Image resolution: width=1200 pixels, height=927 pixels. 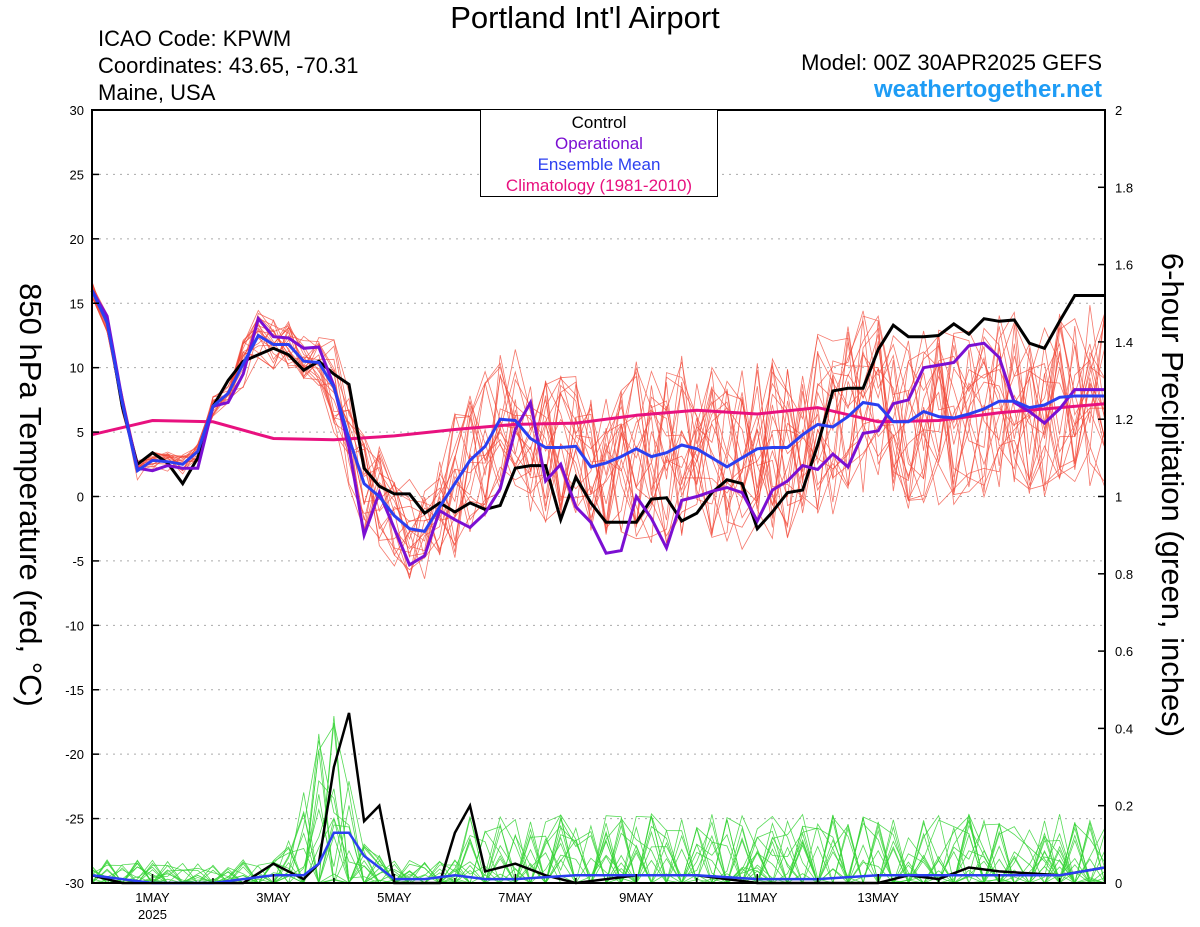 I want to click on coordinates: Coordinates: 43.65, -70.31, so click(x=228, y=65).